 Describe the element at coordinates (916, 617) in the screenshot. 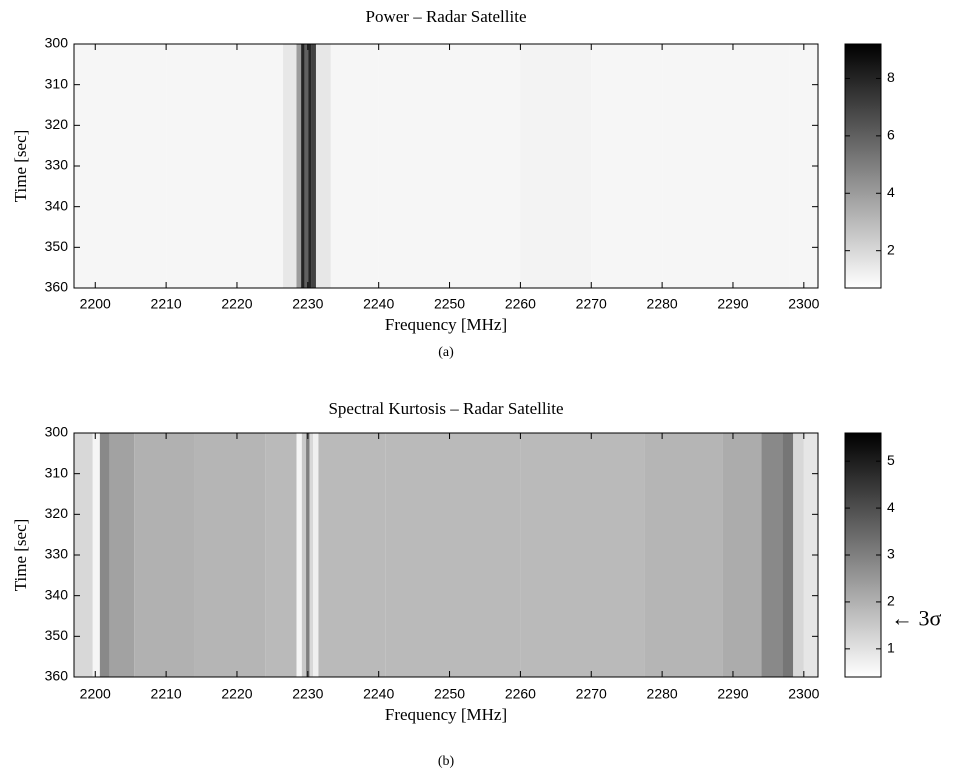

I see `annotation: ← 3σ` at that location.